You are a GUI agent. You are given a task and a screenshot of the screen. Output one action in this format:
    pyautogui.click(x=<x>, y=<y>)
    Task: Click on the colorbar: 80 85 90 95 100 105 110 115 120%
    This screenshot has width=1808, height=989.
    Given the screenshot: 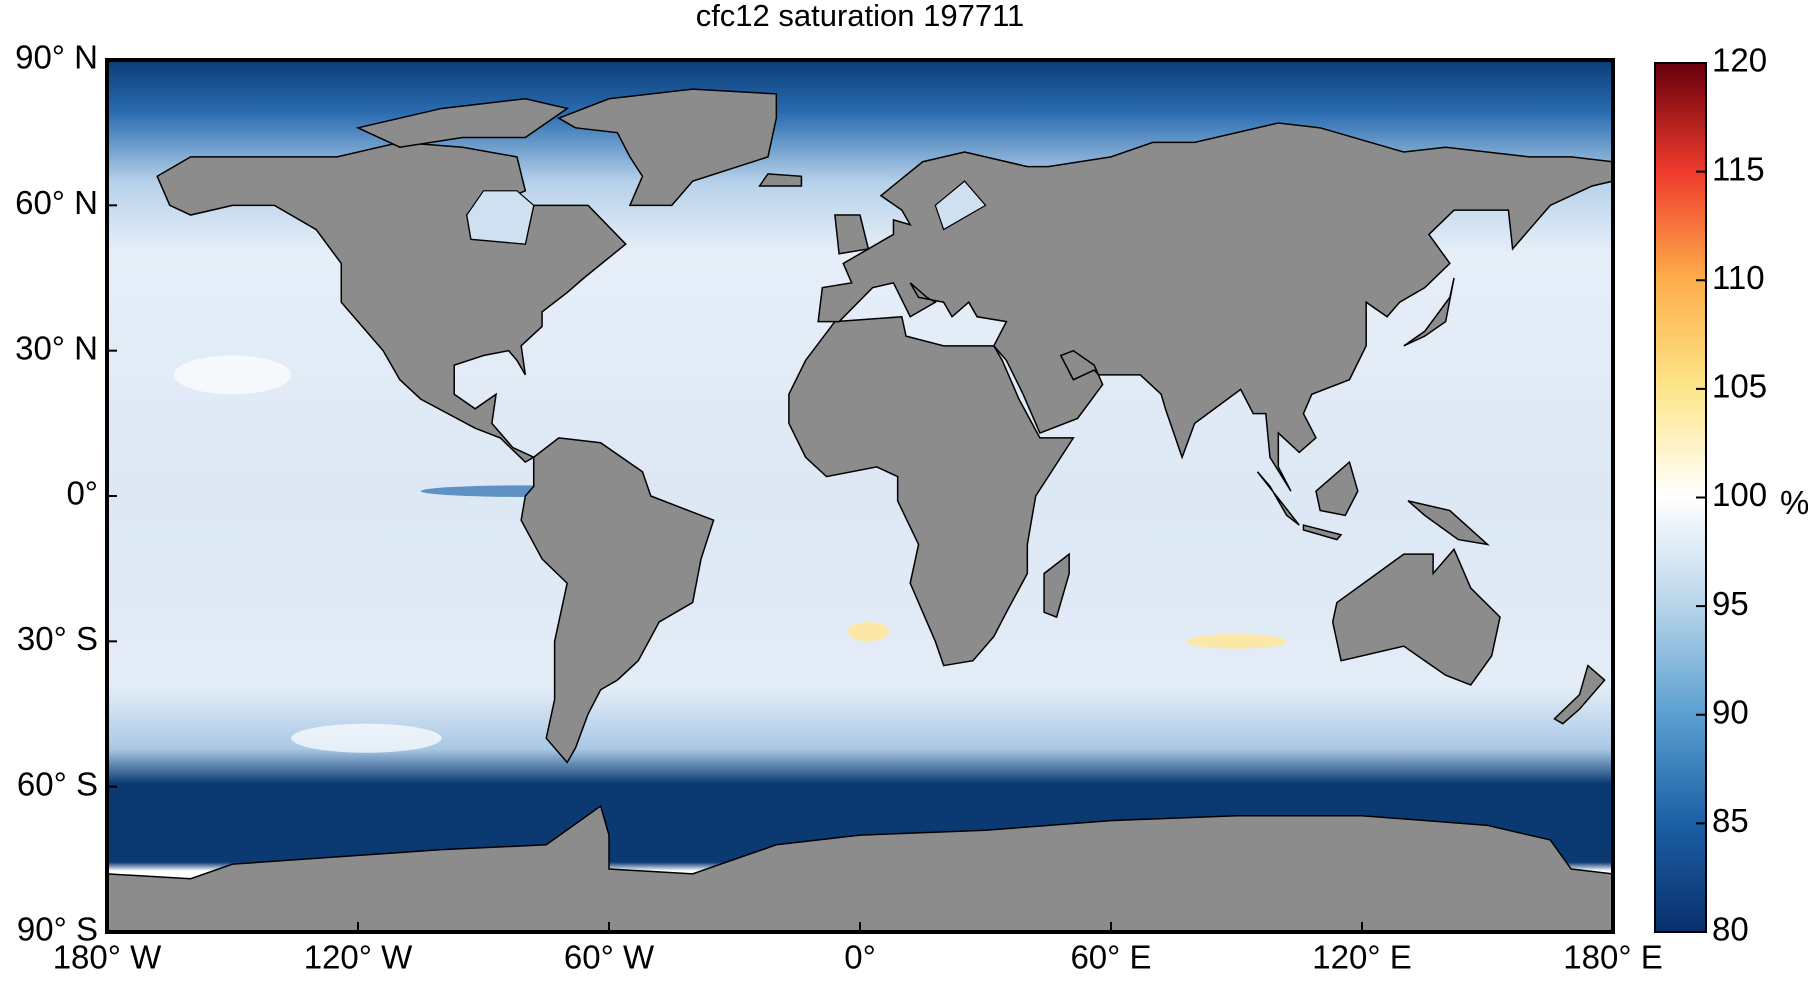 What is the action you would take?
    pyautogui.click(x=1731, y=495)
    